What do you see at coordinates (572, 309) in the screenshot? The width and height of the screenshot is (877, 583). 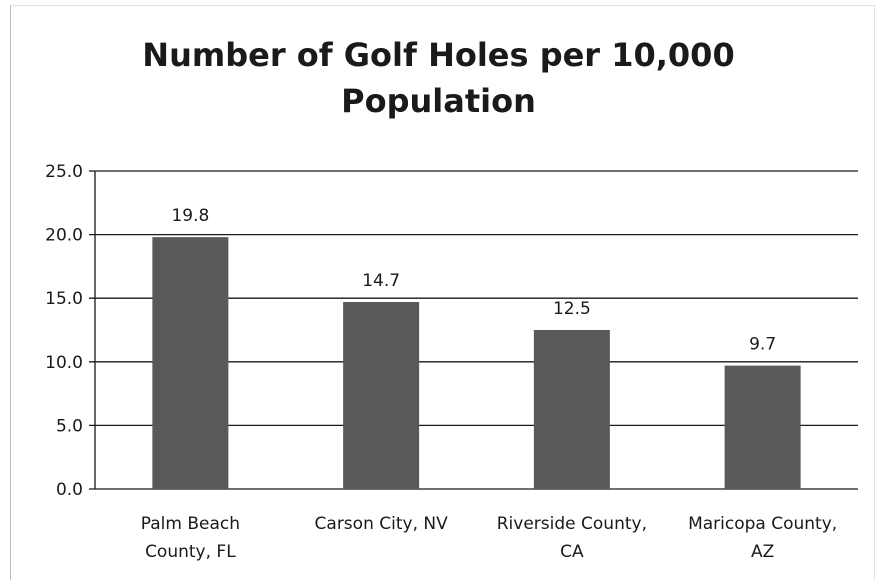 I see `data-label: 12.5` at bounding box center [572, 309].